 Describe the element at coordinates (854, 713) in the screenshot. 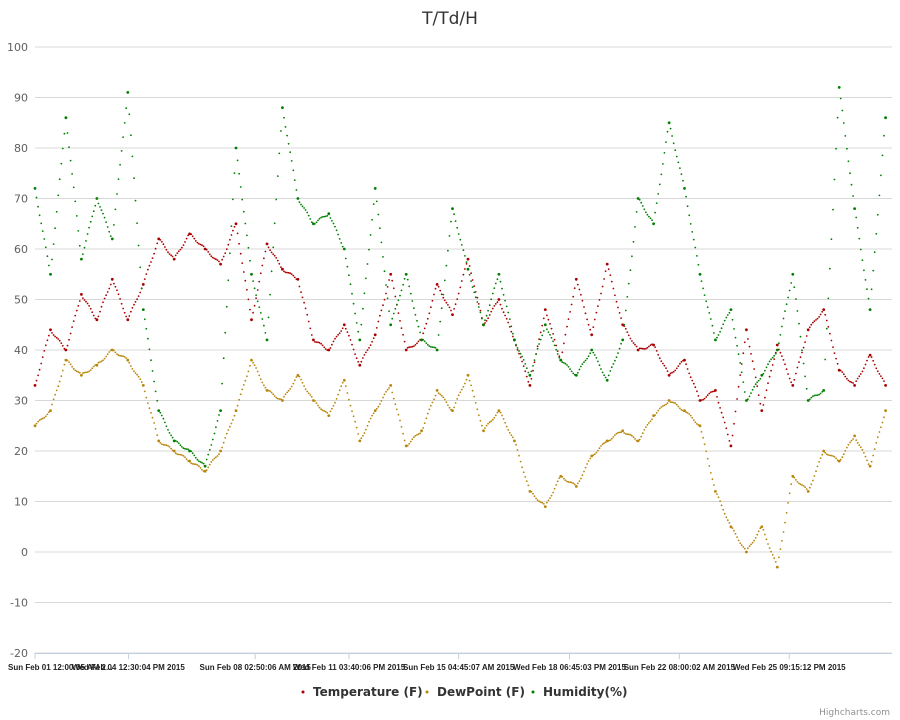

I see `credits-link: Highcharts.com` at that location.